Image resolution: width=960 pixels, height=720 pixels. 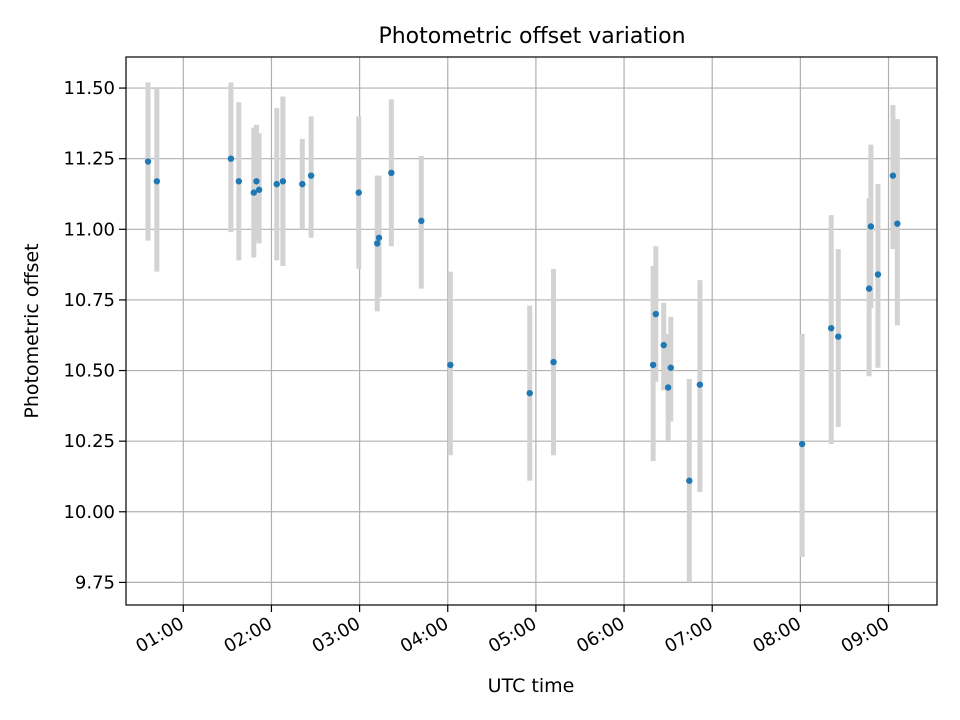 I want to click on y-axis-label: Photometric offset, so click(x=32, y=330).